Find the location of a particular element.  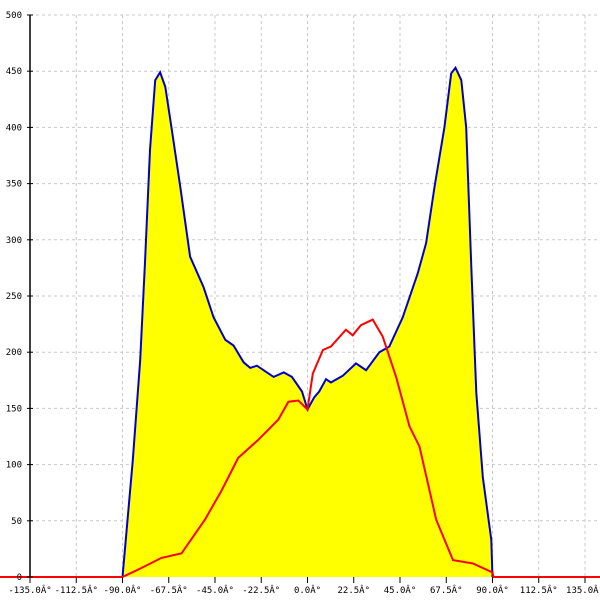

y-tick-label: 150 is located at coordinates (14, 409).